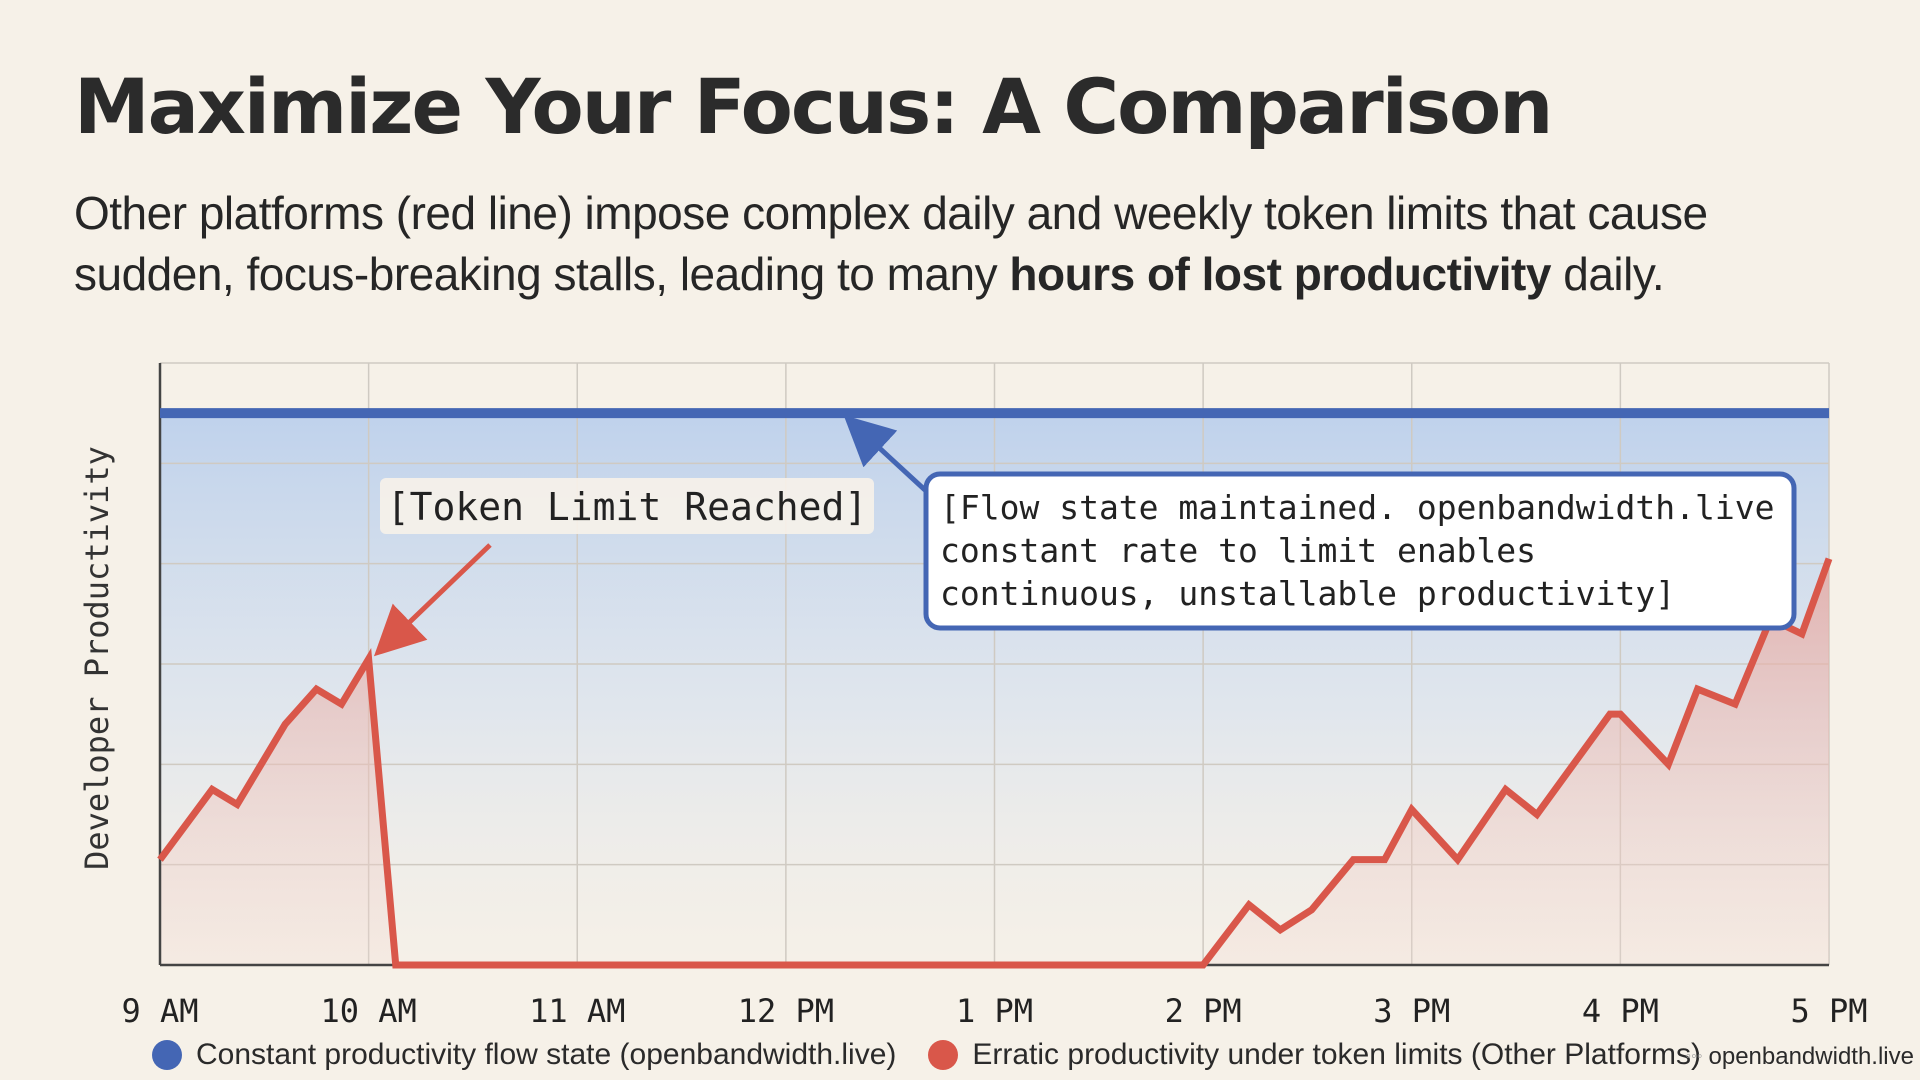 The image size is (1920, 1080). What do you see at coordinates (159, 1011) in the screenshot?
I see `x-tick-label: 9 AM` at bounding box center [159, 1011].